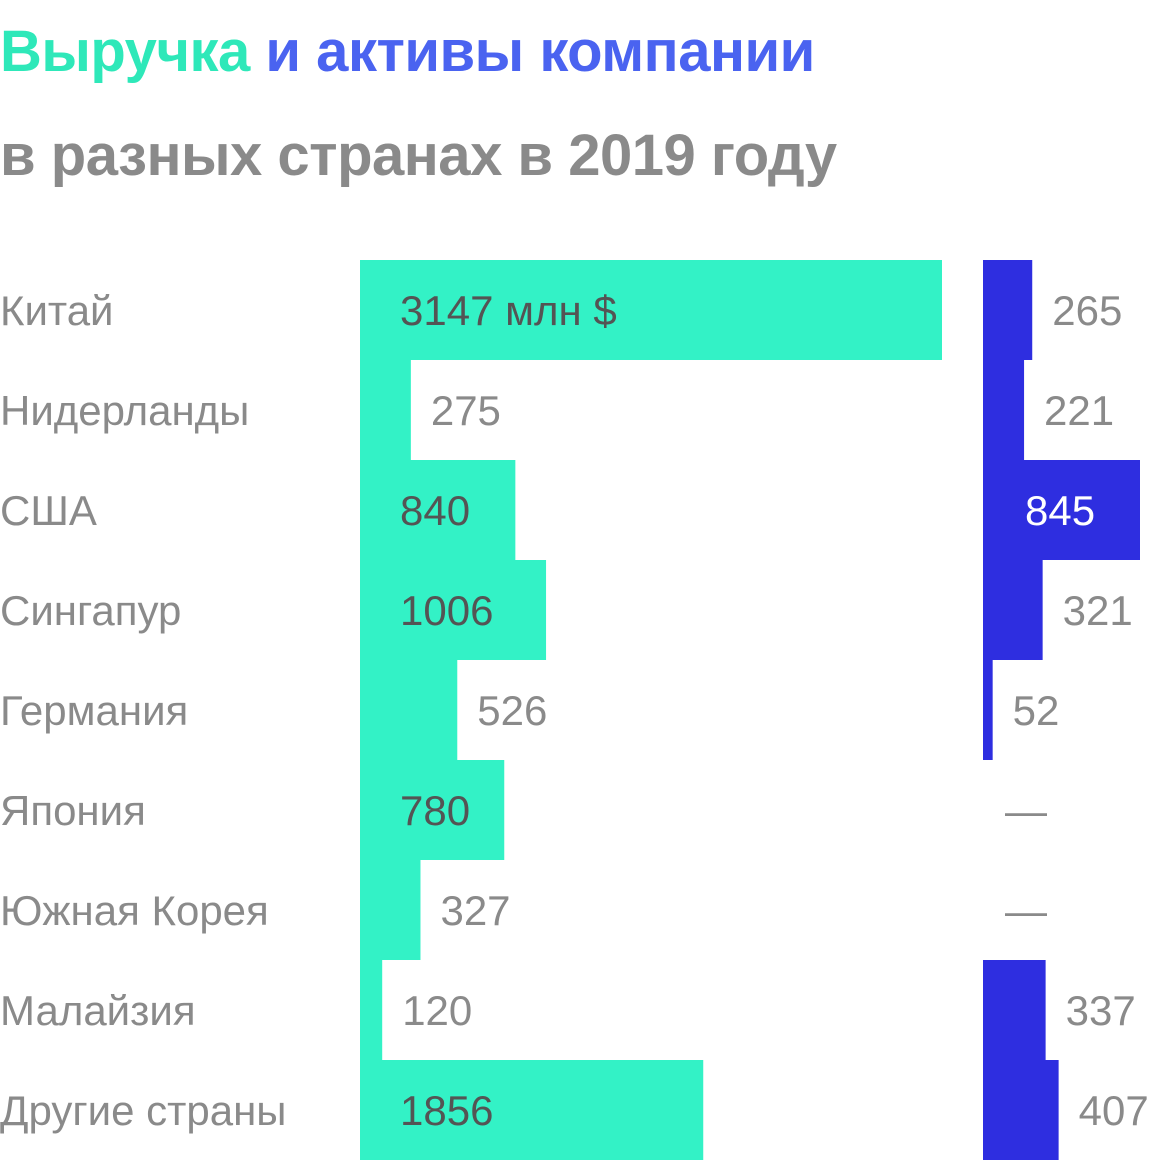 This screenshot has height=1160, width=1160. Describe the element at coordinates (125, 51) in the screenshot. I see `title-revenue: Выручка` at that location.